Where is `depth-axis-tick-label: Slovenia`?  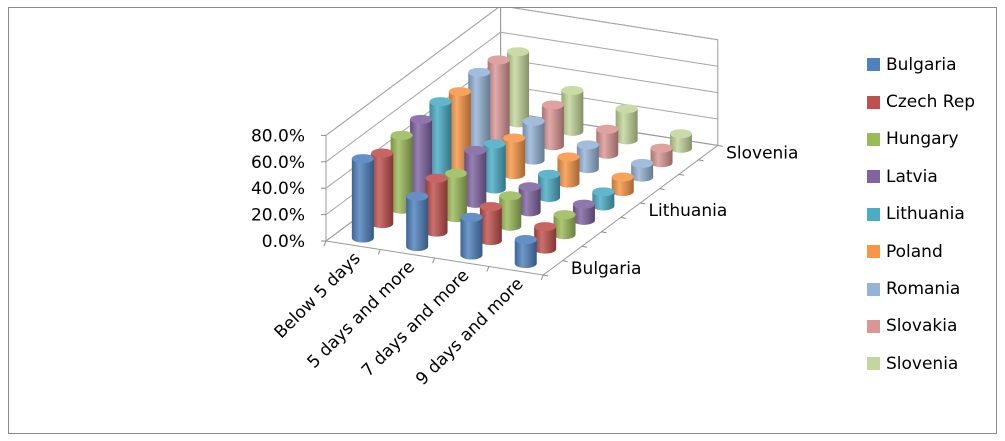 depth-axis-tick-label: Slovenia is located at coordinates (762, 154).